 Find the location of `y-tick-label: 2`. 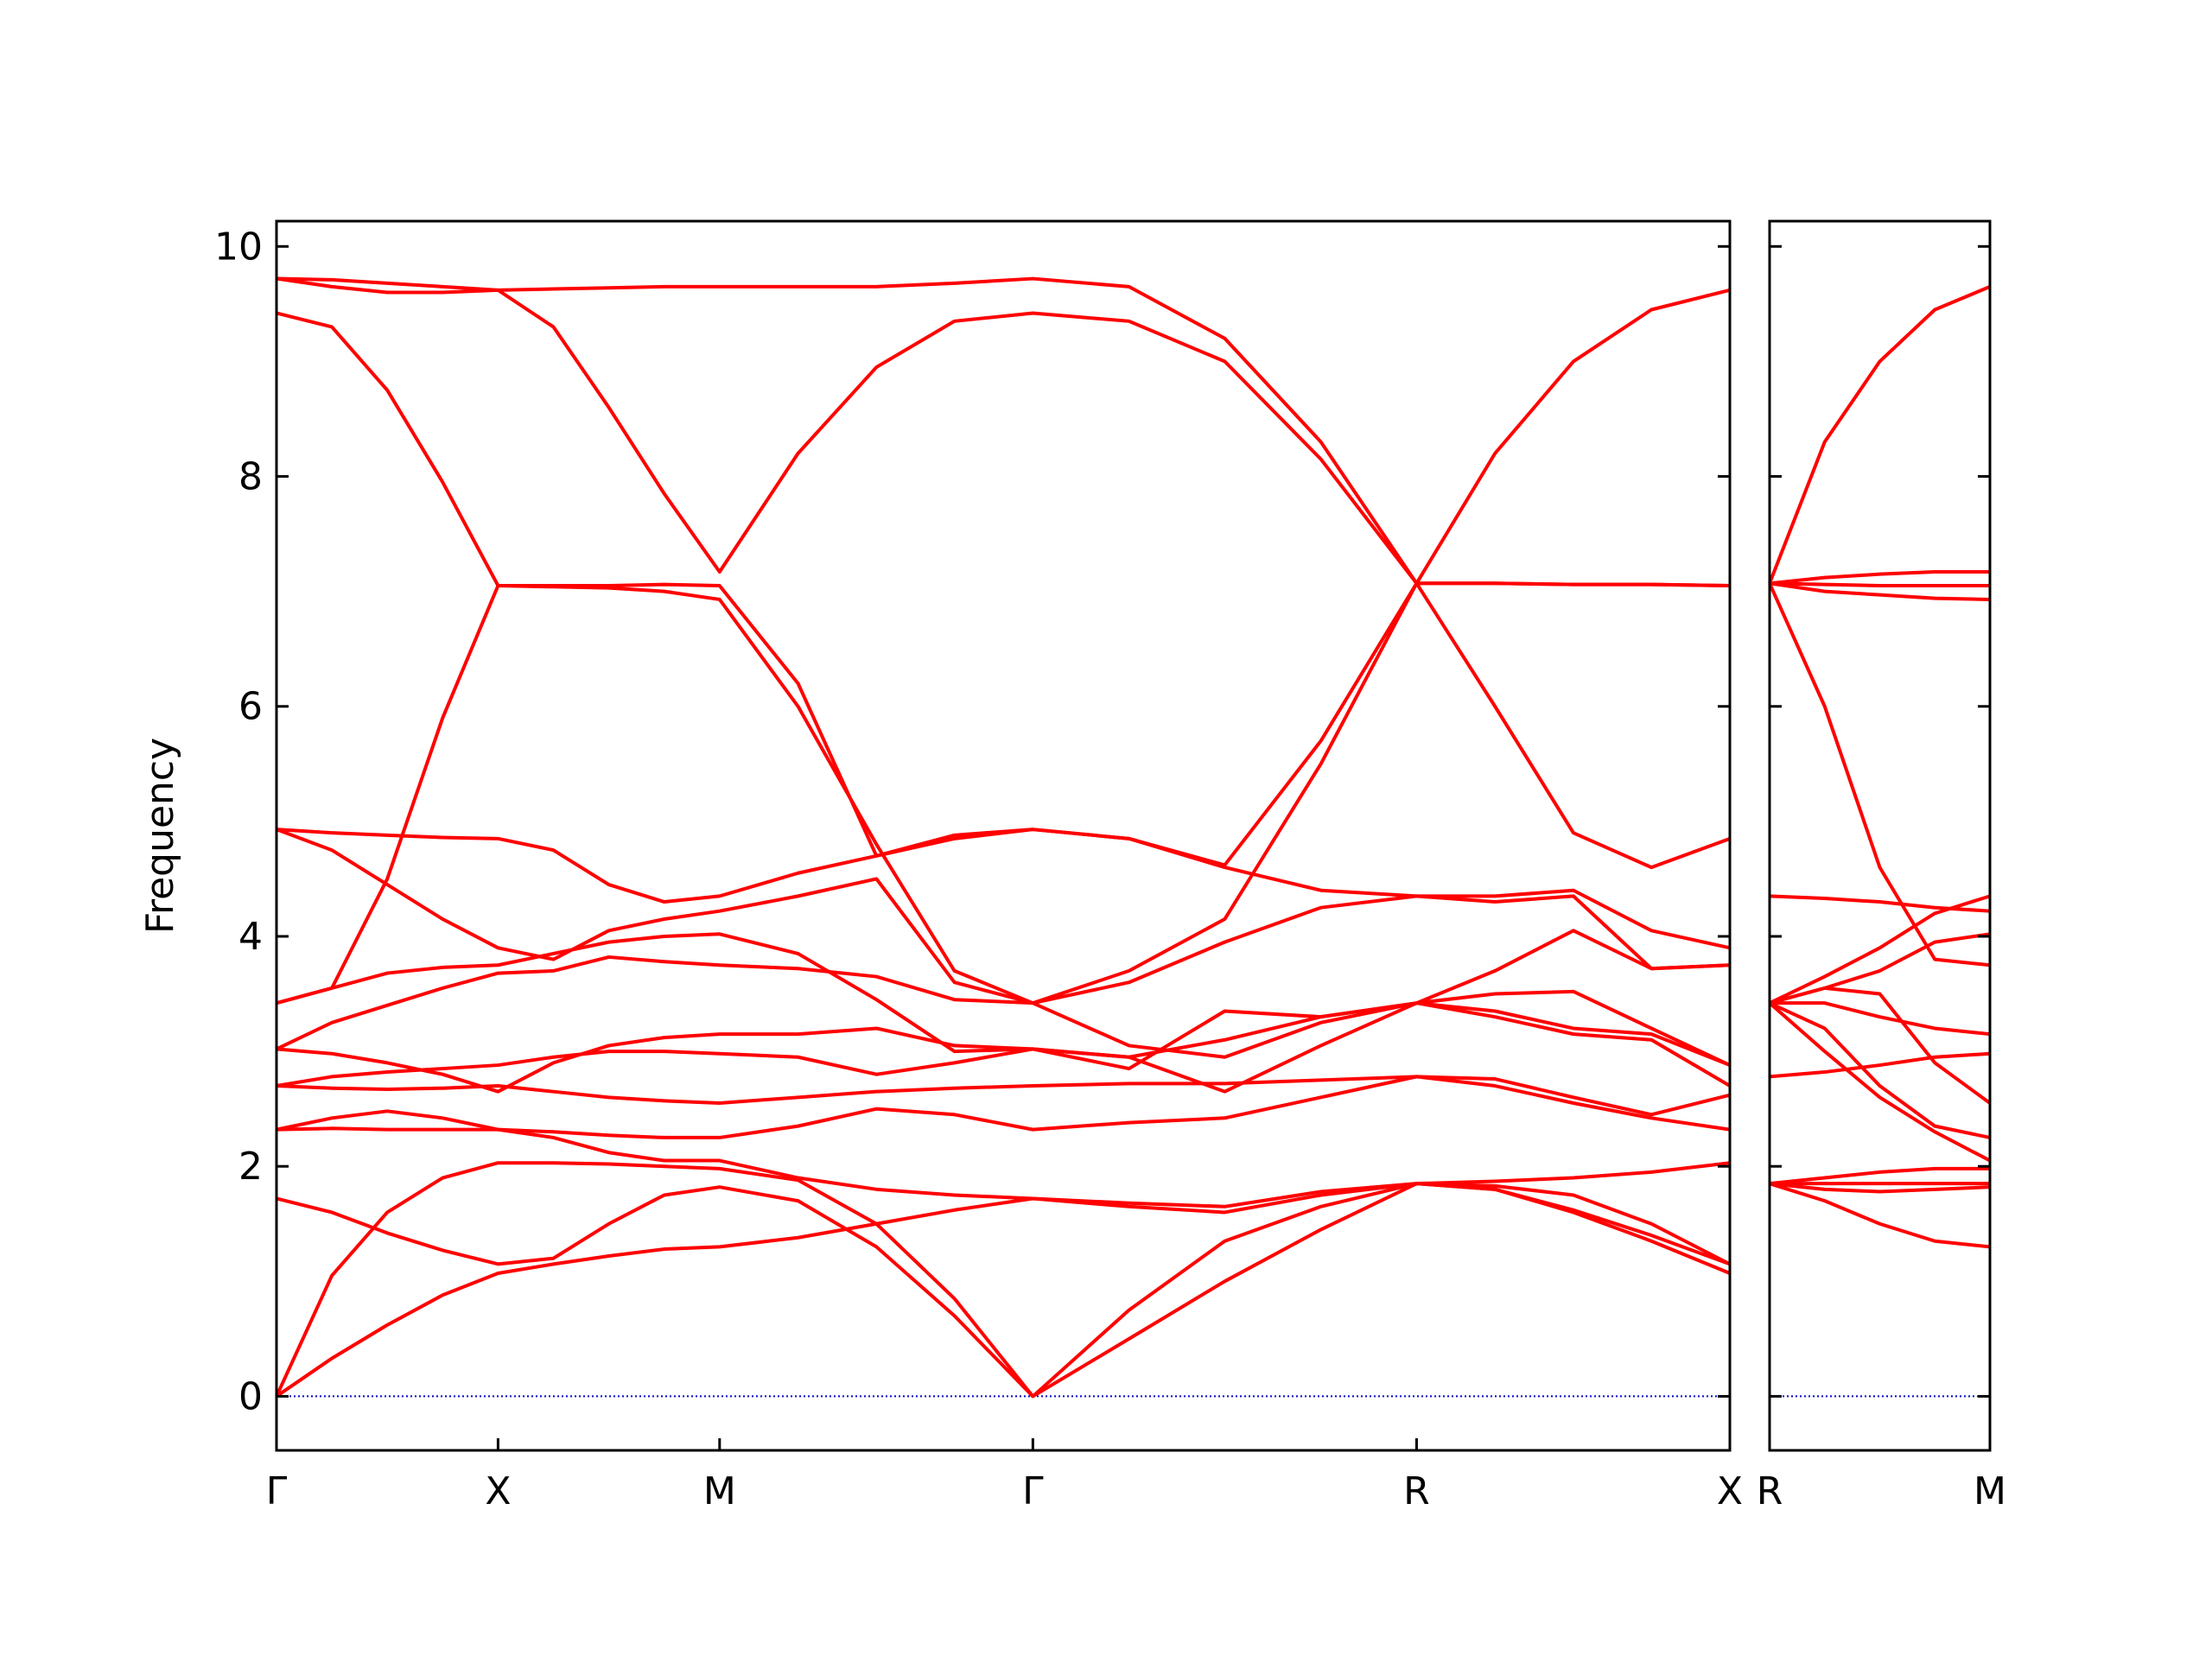

y-tick-label: 2 is located at coordinates (250, 1167).